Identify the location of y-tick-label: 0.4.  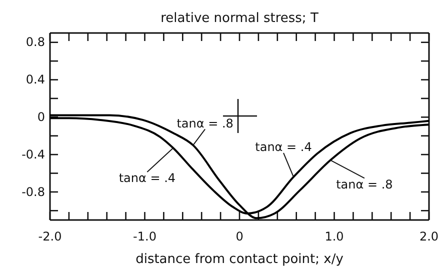
(35, 79).